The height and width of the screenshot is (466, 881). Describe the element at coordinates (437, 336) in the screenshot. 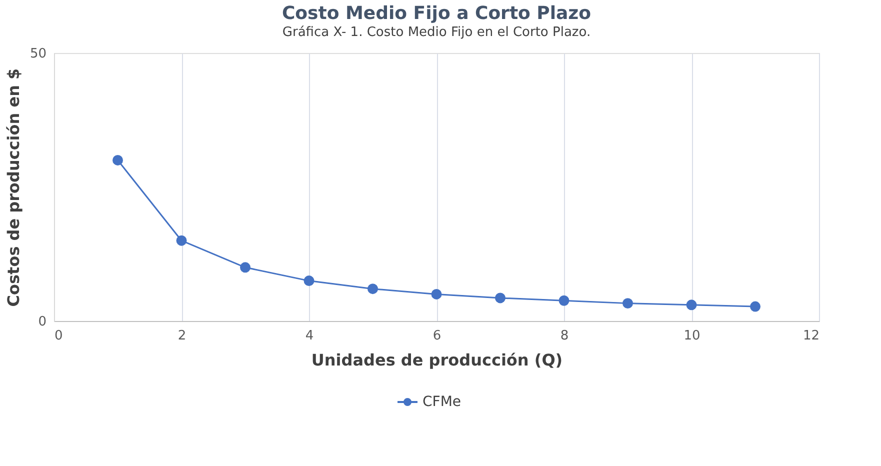

I see `x-tick-label: 6` at that location.